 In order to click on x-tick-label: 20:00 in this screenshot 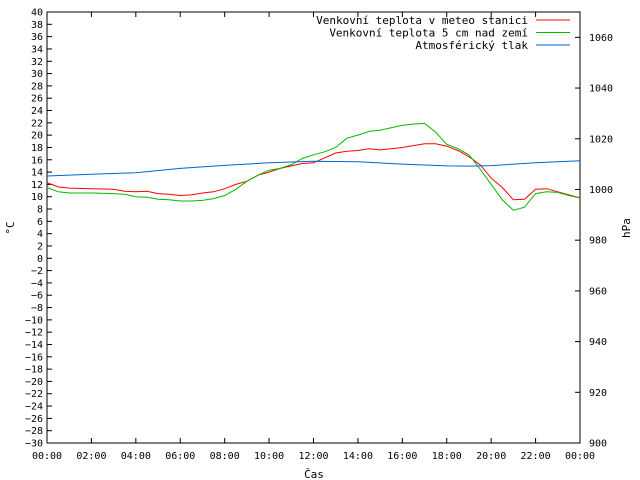, I will do `click(491, 456)`.